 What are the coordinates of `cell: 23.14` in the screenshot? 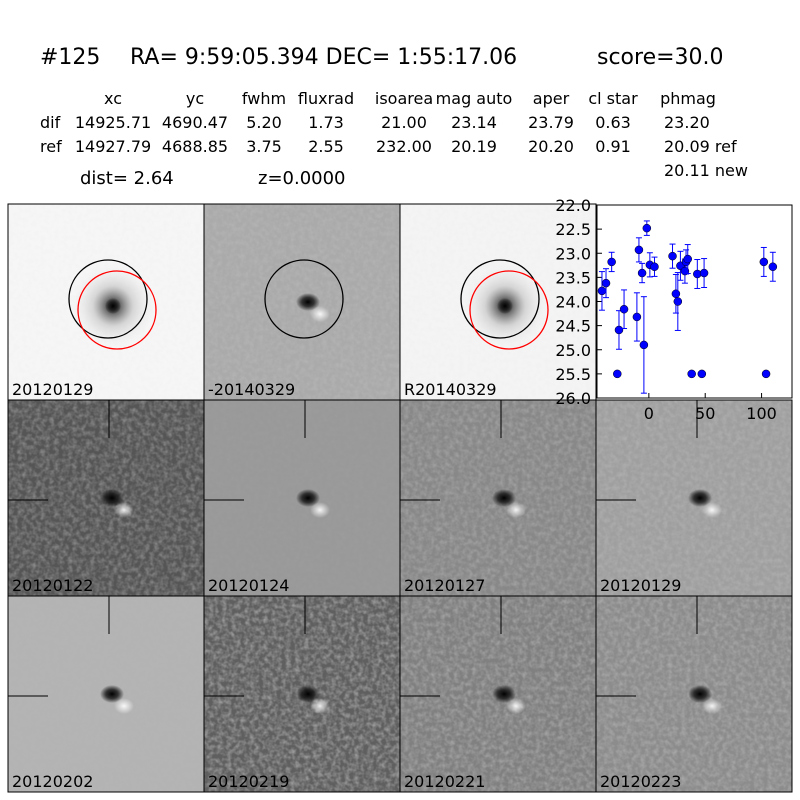 It's located at (474, 122).